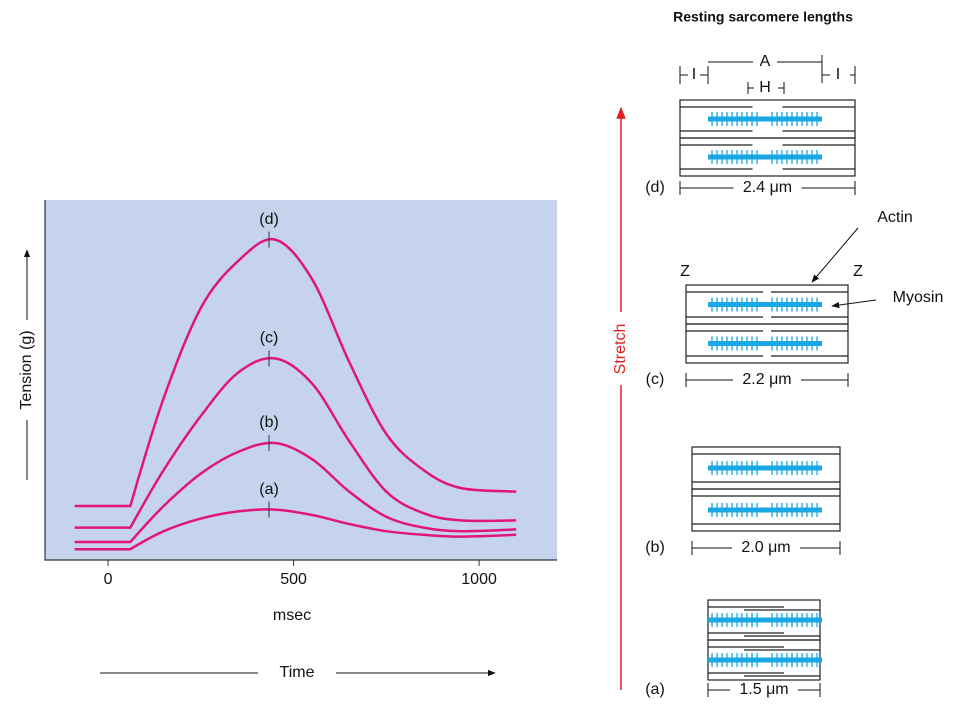 This screenshot has width=957, height=710. I want to click on curve-label: (a), so click(269, 489).